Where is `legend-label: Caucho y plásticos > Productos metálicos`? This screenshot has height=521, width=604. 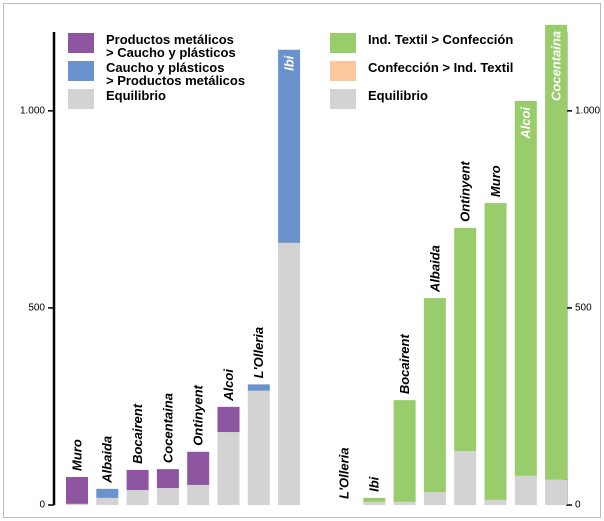 legend-label: Caucho y plásticos > Productos metálicos is located at coordinates (176, 74).